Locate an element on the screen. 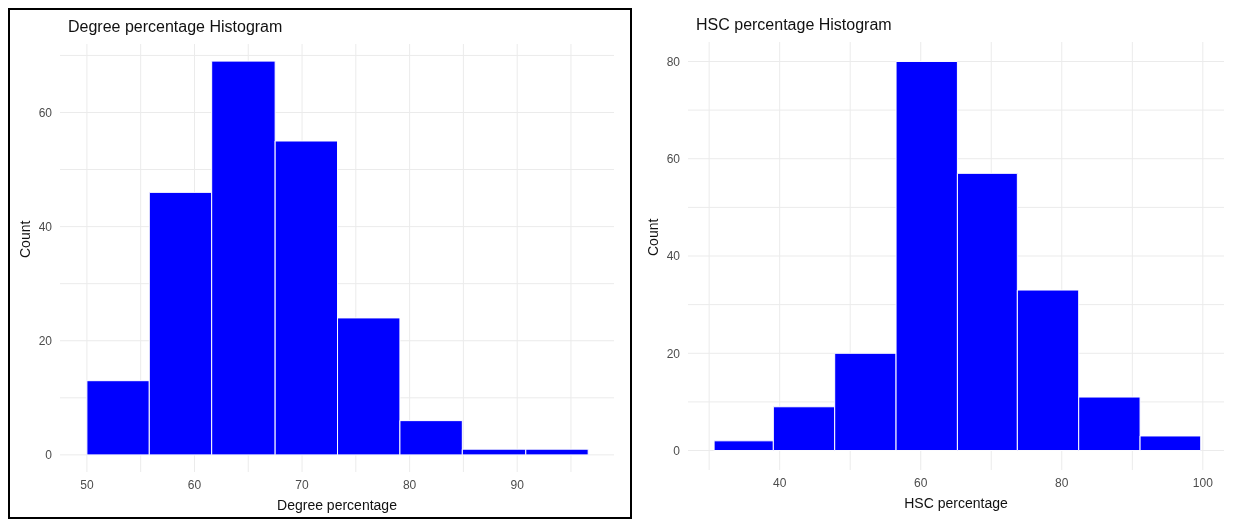  y-tick-label: 80 is located at coordinates (673, 61).